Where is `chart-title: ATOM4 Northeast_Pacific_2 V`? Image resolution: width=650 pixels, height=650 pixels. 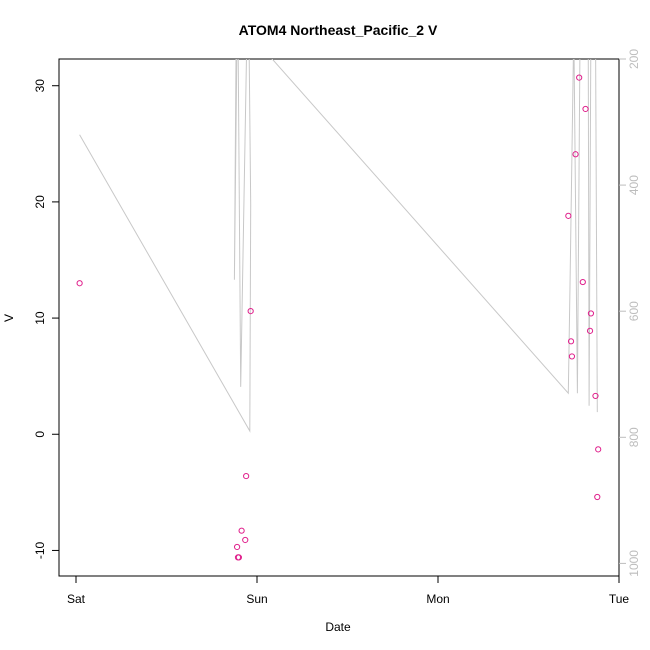
chart-title: ATOM4 Northeast_Pacific_2 V is located at coordinates (338, 30).